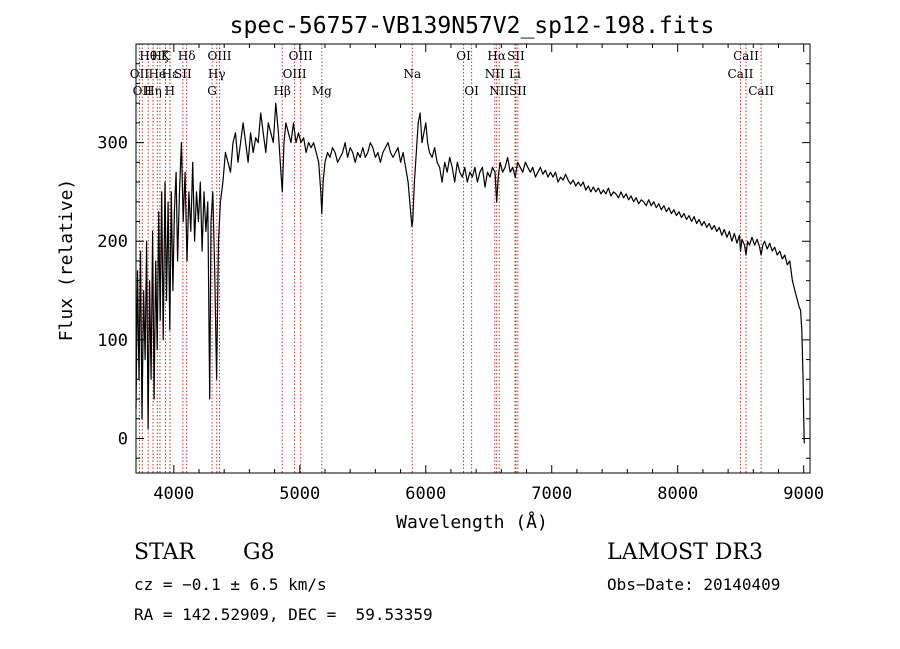 Image resolution: width=900 pixels, height=649 pixels. What do you see at coordinates (518, 91) in the screenshot?
I see `line-label-26: SII` at bounding box center [518, 91].